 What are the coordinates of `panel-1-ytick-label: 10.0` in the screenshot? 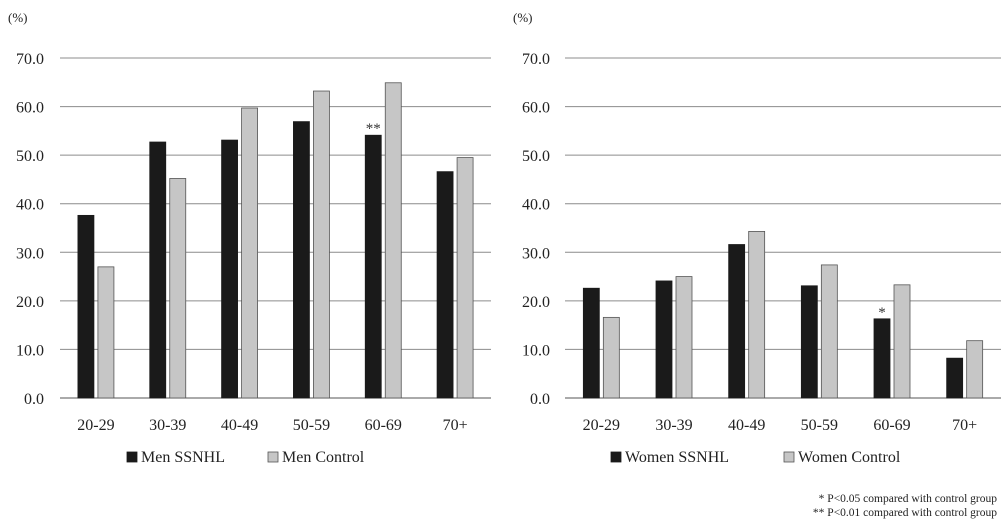 It's located at (30, 350).